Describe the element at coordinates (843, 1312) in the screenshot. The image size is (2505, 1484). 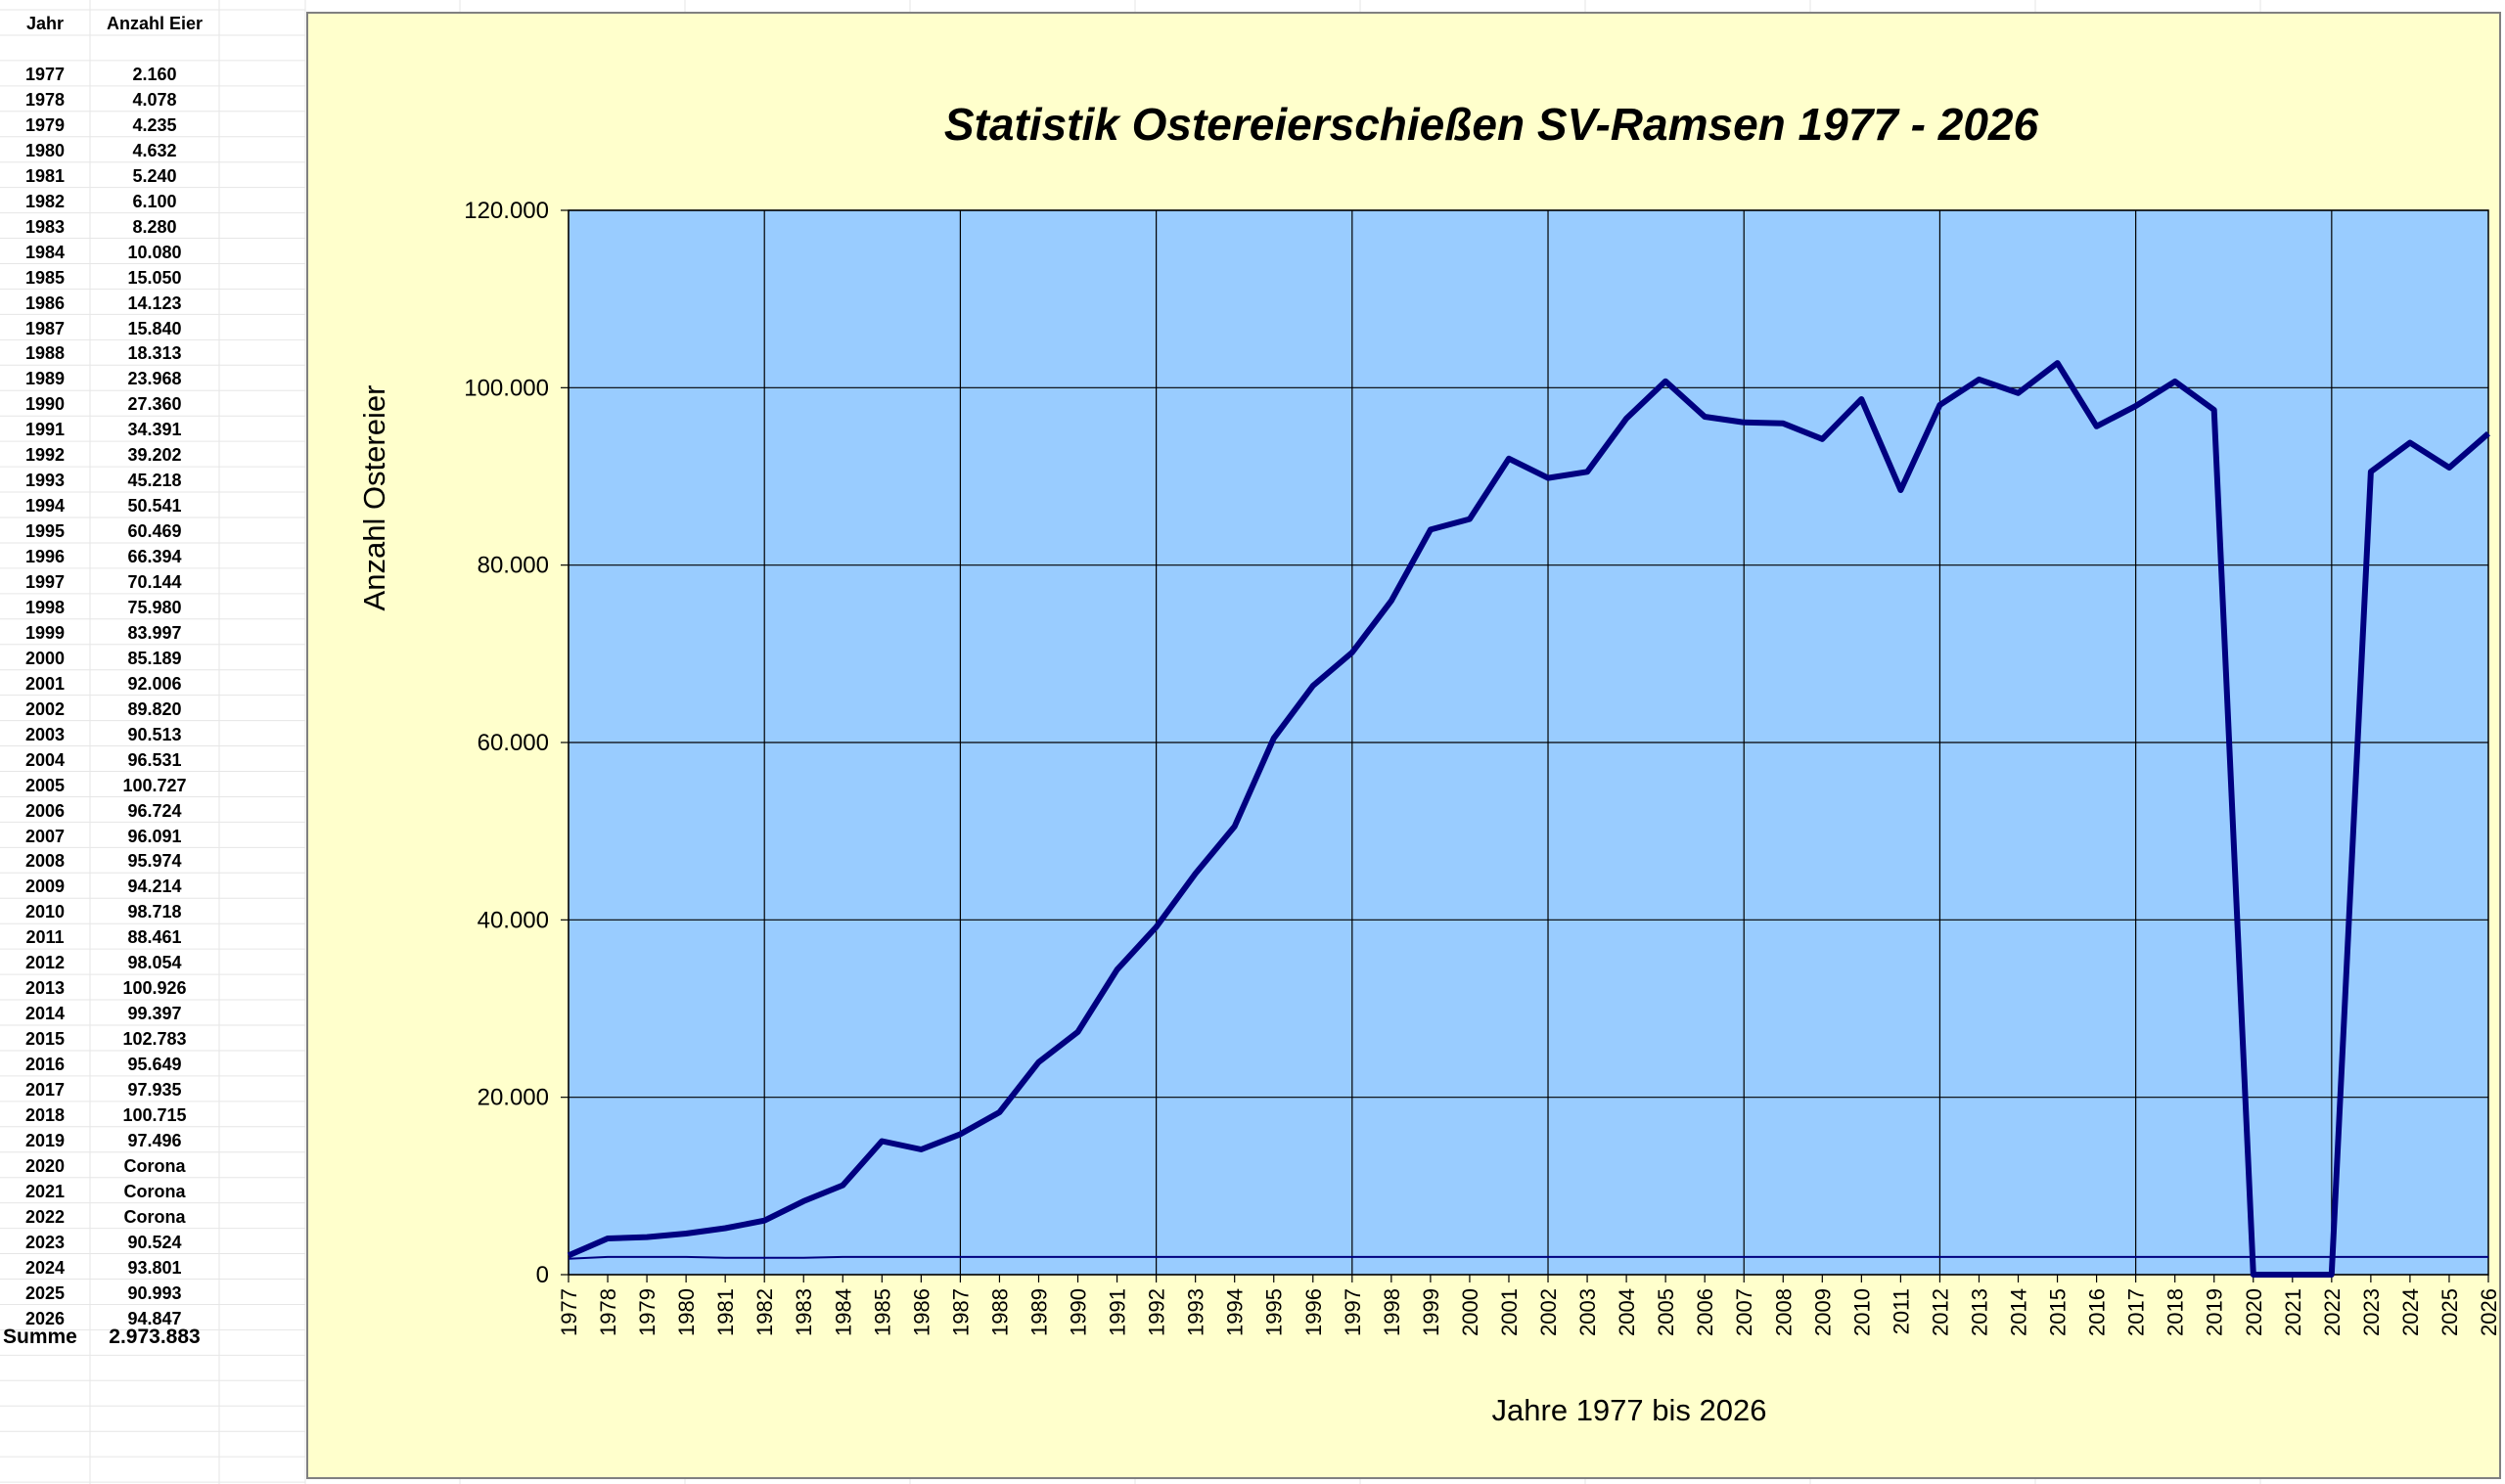
I see `x-tick-label: 1984` at that location.